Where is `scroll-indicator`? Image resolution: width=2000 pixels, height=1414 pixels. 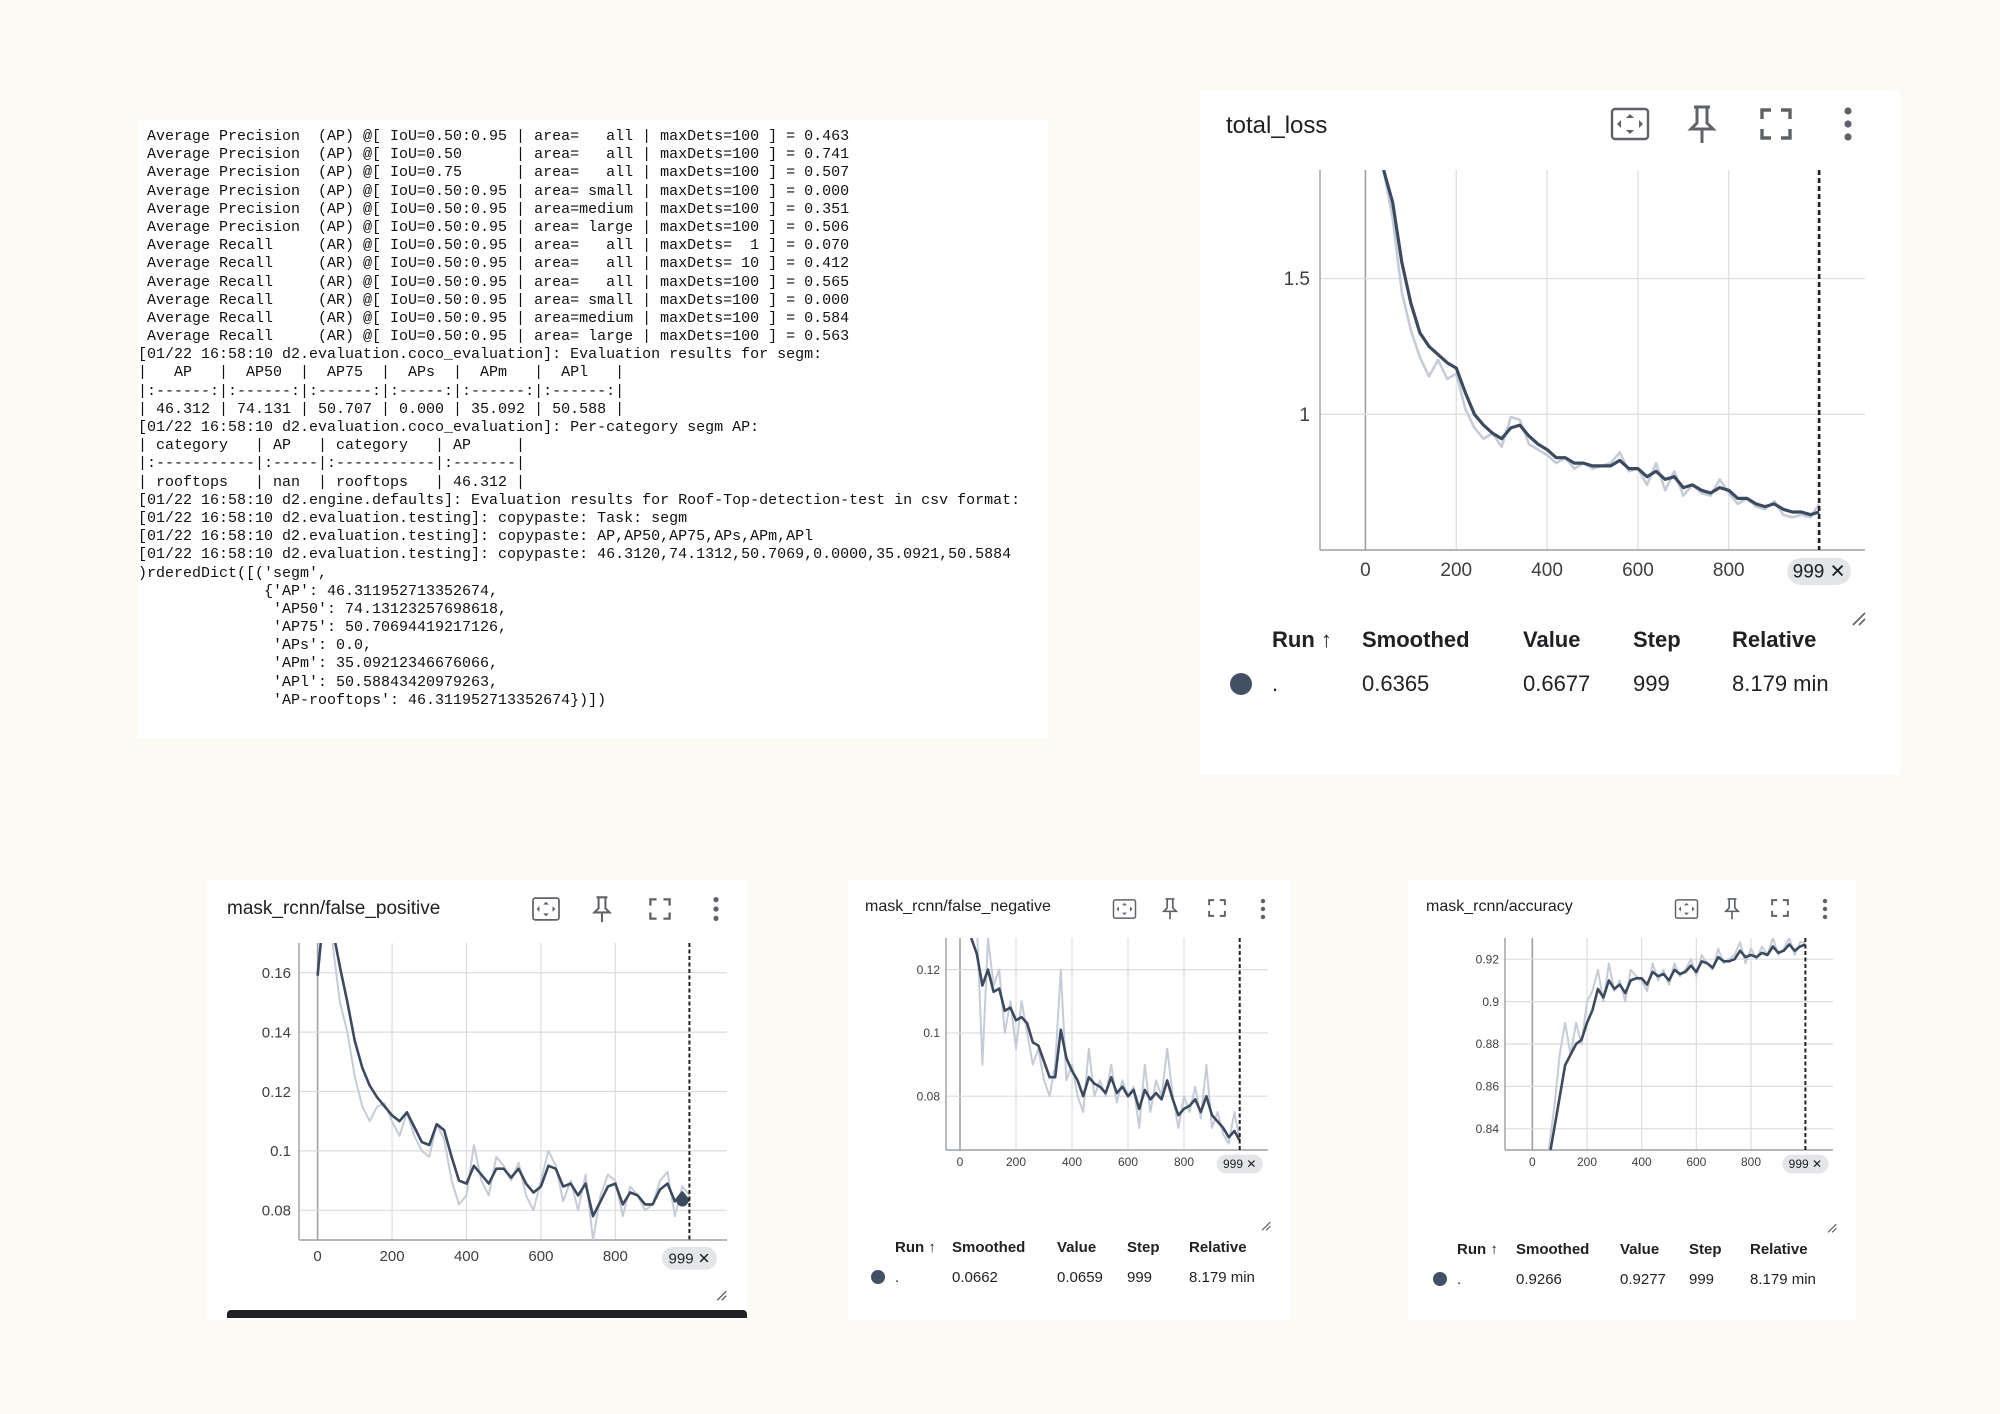 scroll-indicator is located at coordinates (487, 1314).